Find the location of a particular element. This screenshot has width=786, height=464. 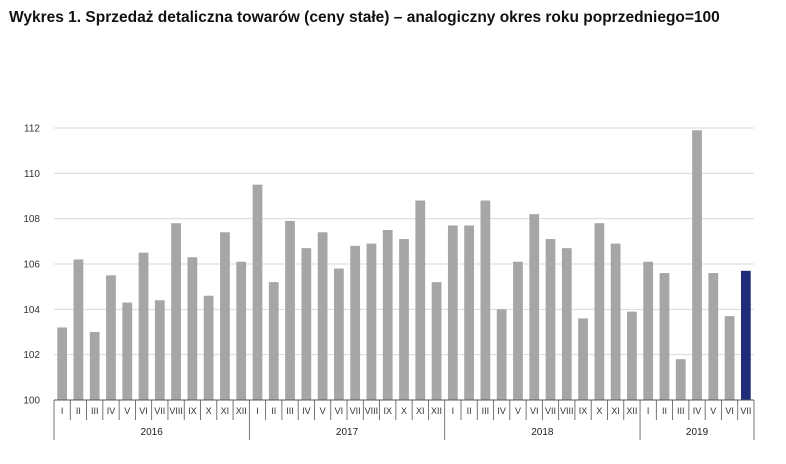

y-tick-label: 108 is located at coordinates (31, 219).